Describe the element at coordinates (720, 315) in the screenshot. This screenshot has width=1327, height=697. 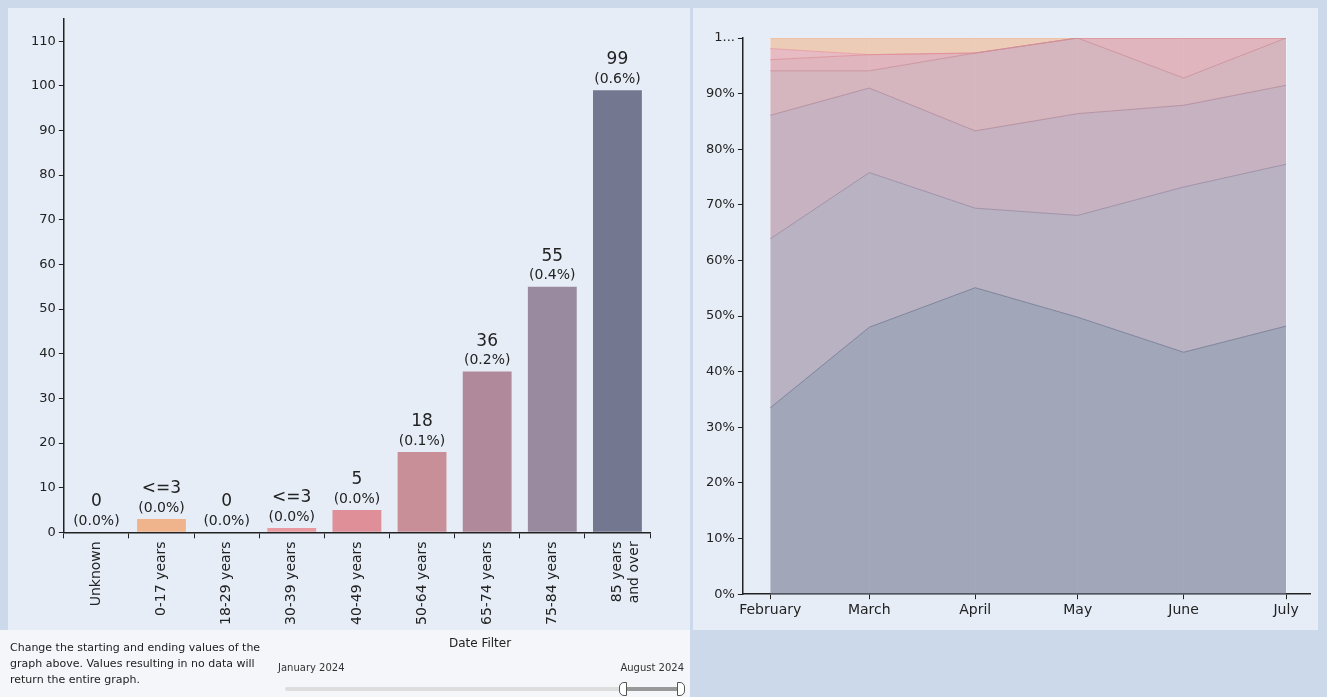
I see `y-tick-label: 50%` at that location.